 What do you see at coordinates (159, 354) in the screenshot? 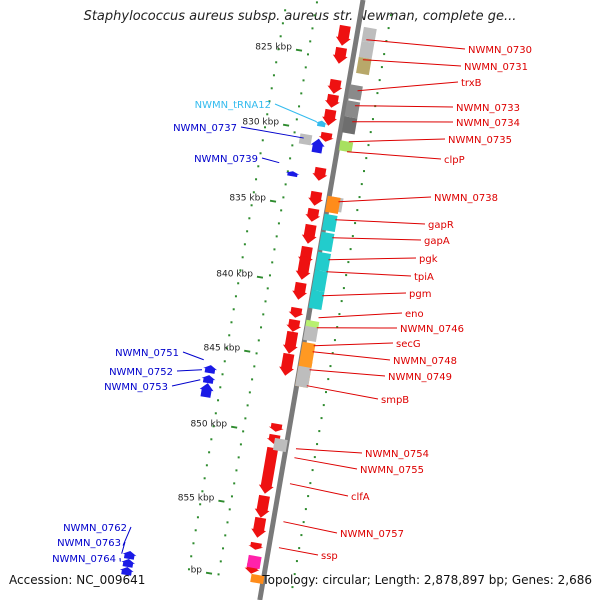
I see `gene-label-reverse: NWMN_0751` at bounding box center [159, 354].